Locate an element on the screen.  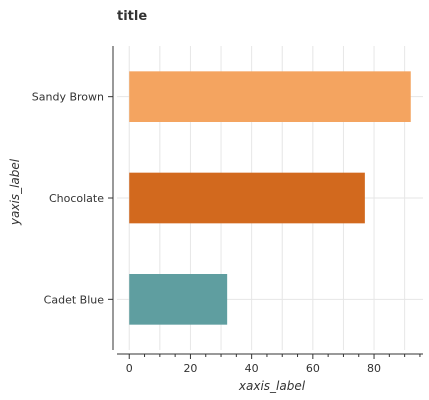
y-tick-label: Cadet Blue is located at coordinates (74, 299).